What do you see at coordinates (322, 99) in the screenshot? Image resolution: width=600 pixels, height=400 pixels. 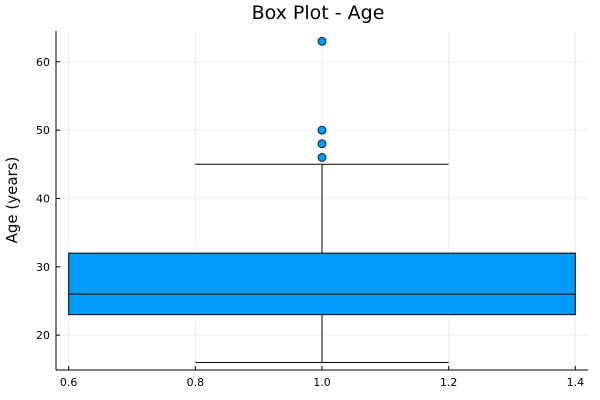 I see `outliers` at bounding box center [322, 99].